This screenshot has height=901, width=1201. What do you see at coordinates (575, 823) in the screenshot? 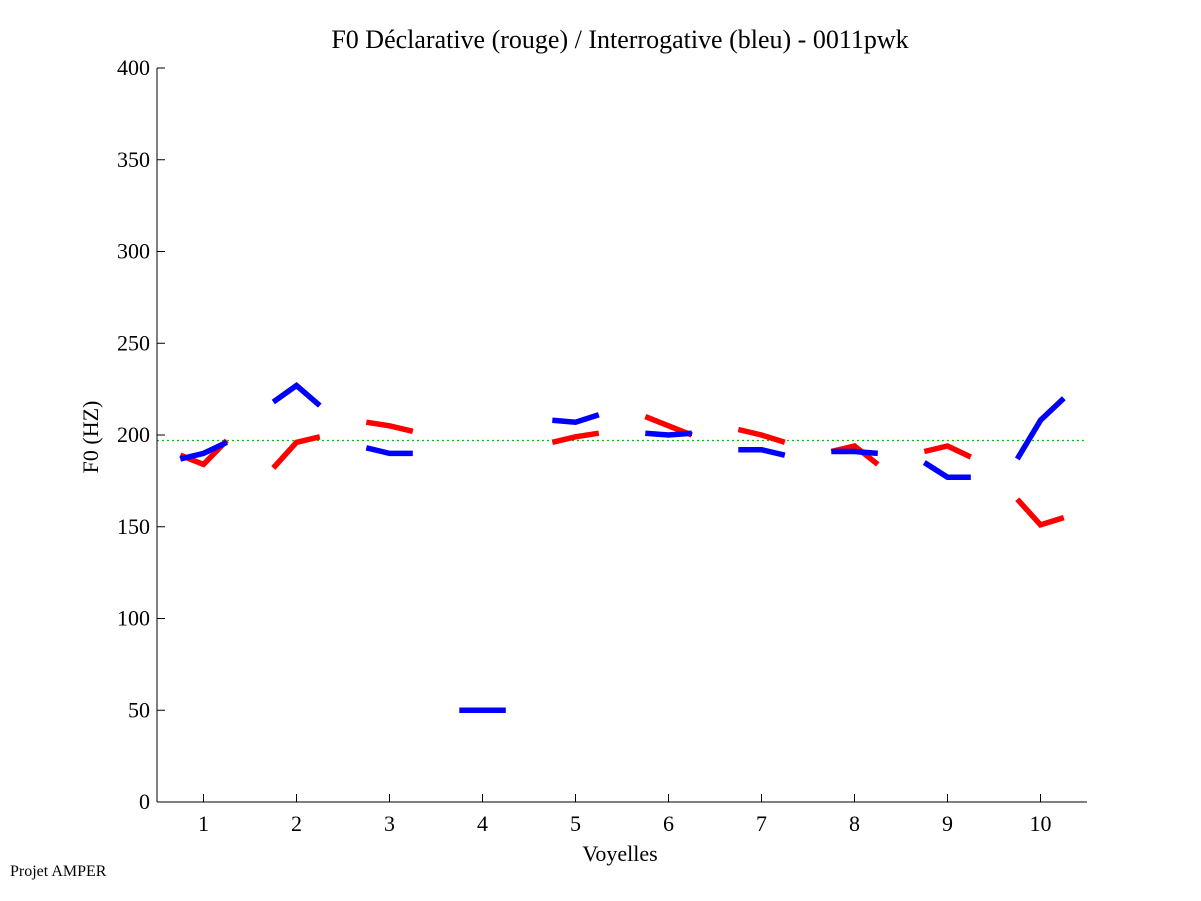
I see `x-tick-label: 5` at bounding box center [575, 823].